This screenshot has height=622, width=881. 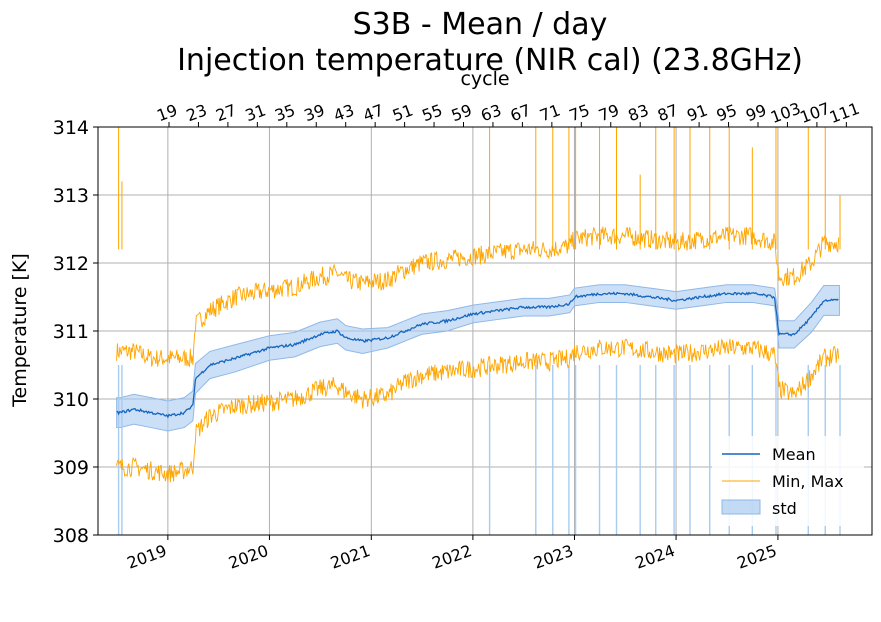 What do you see at coordinates (167, 112) in the screenshot?
I see `cycle-tick-label: 19` at bounding box center [167, 112].